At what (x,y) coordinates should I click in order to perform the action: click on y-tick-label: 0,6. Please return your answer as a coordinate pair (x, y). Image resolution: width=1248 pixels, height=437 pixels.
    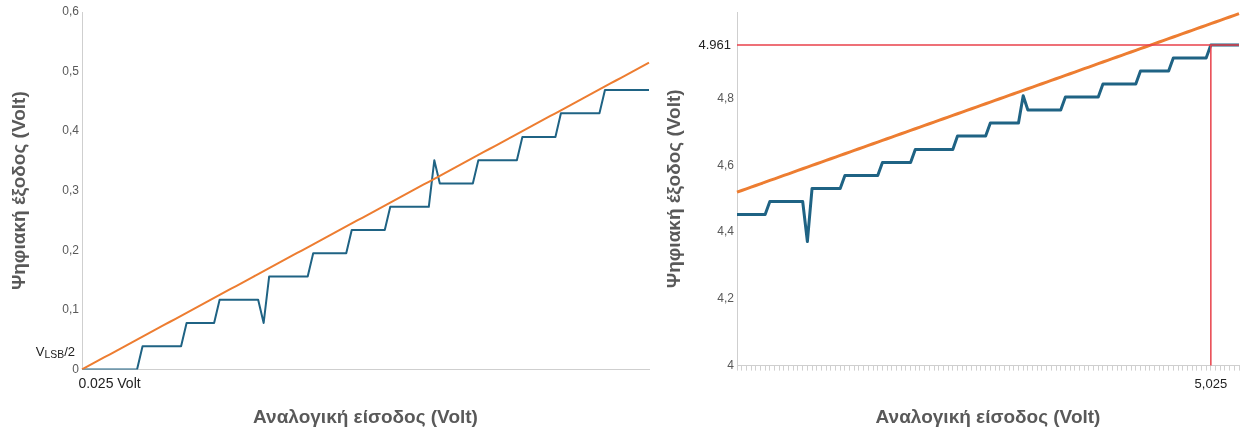
    Looking at the image, I should click on (71, 11).